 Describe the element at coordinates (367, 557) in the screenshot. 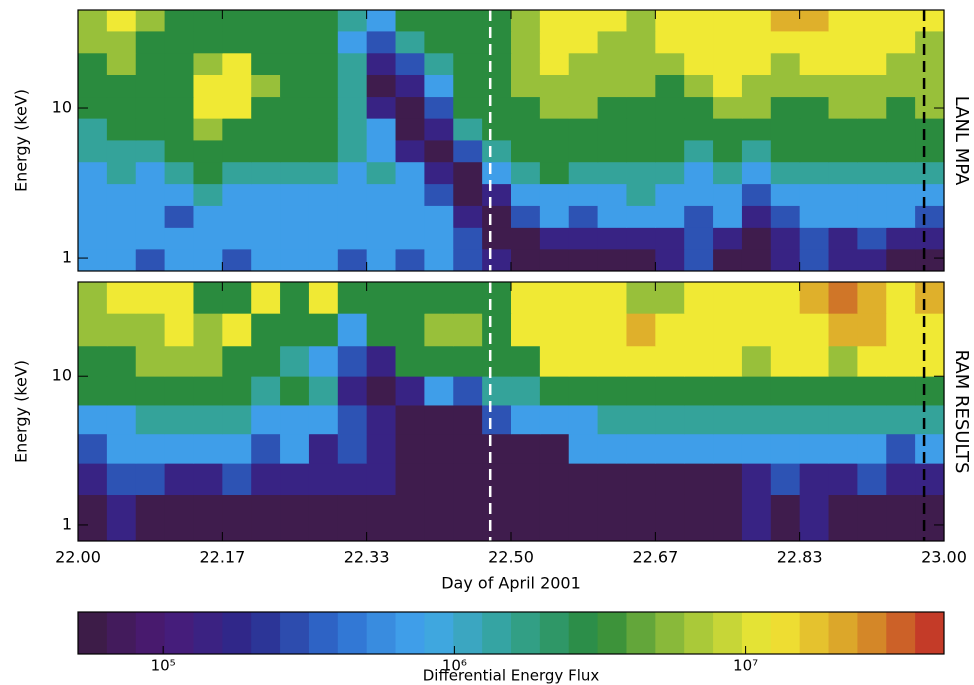

I see `x-tick-label: 22.33` at that location.